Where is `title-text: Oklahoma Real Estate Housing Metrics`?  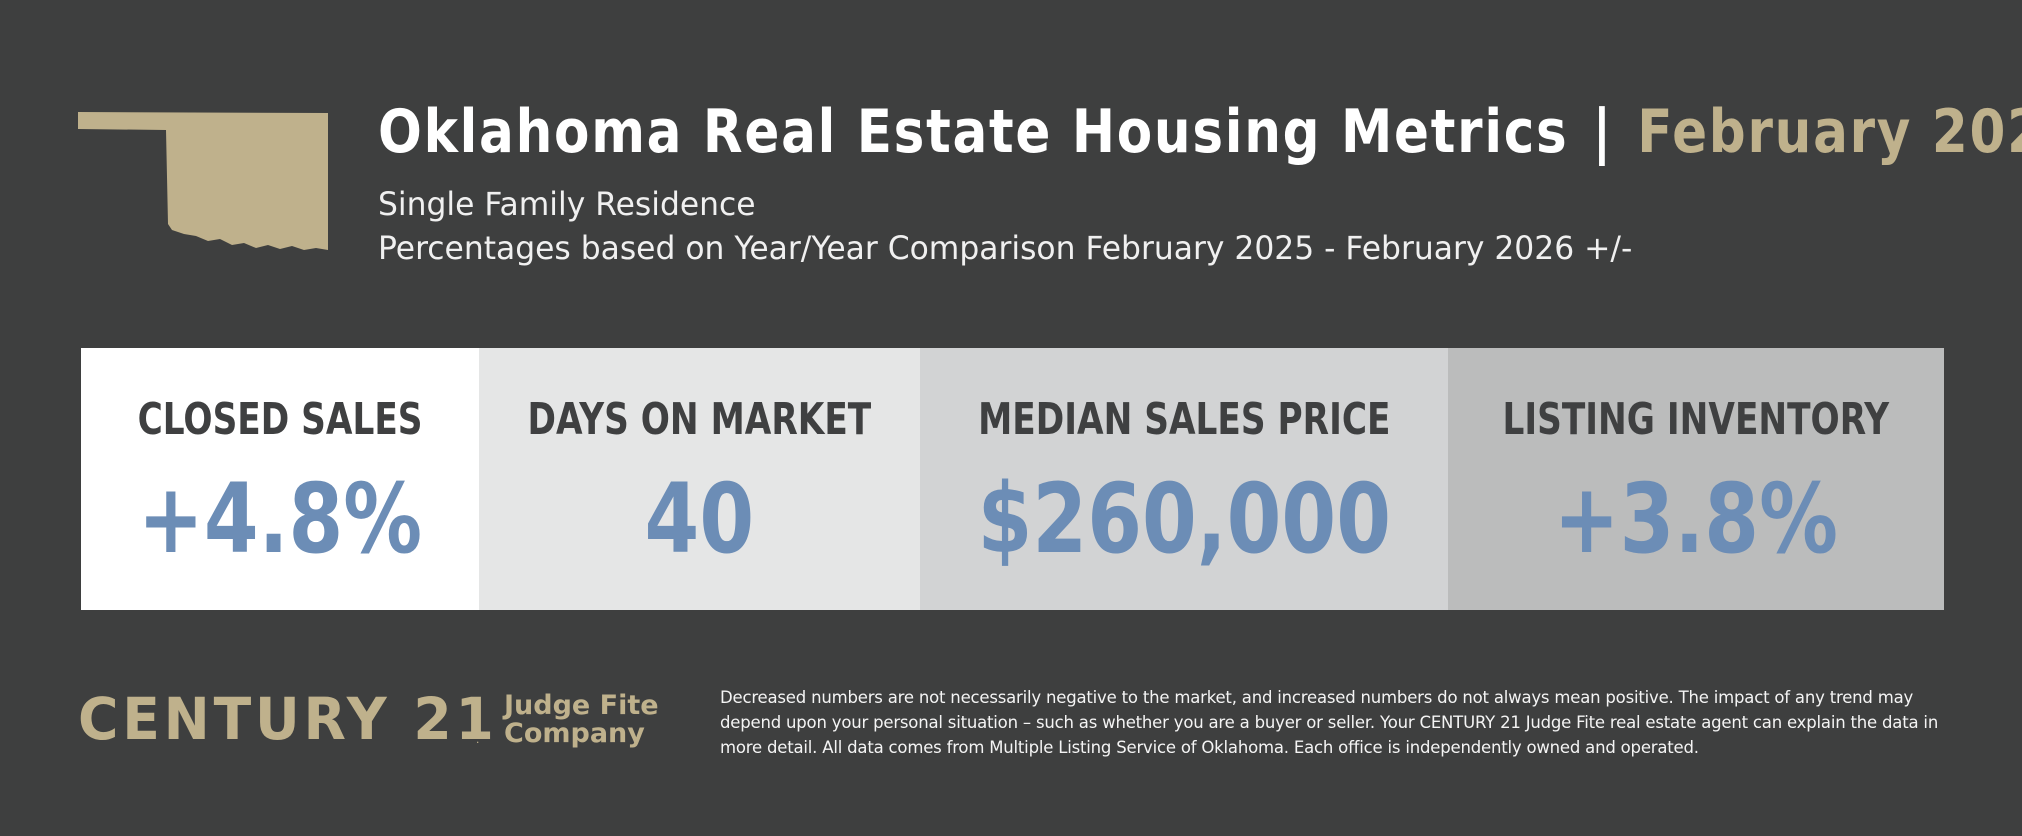 title-text: Oklahoma Real Estate Housing Metrics is located at coordinates (973, 132).